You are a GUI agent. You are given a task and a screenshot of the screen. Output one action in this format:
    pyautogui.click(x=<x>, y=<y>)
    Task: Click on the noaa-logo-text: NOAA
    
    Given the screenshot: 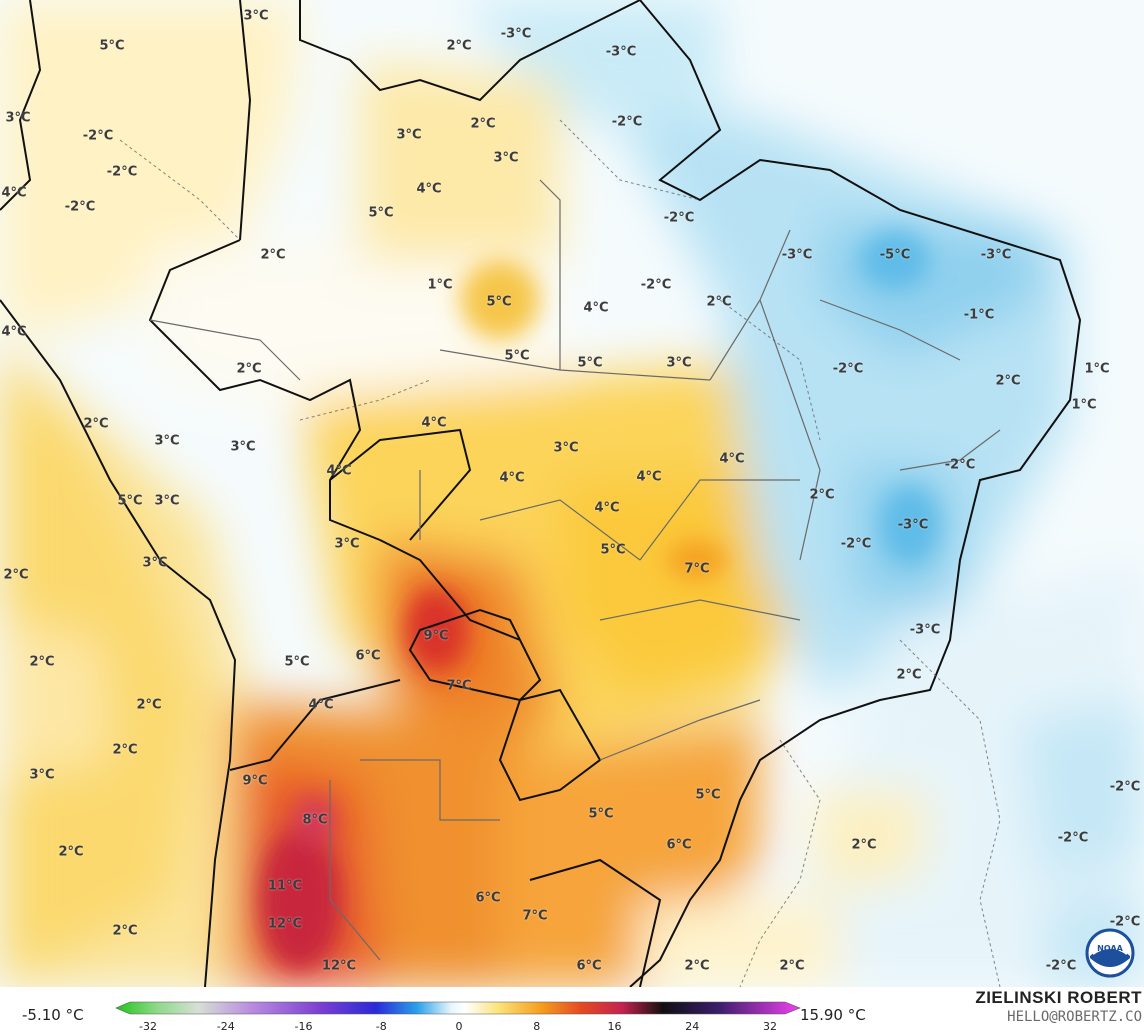 What is the action you would take?
    pyautogui.click(x=1110, y=948)
    